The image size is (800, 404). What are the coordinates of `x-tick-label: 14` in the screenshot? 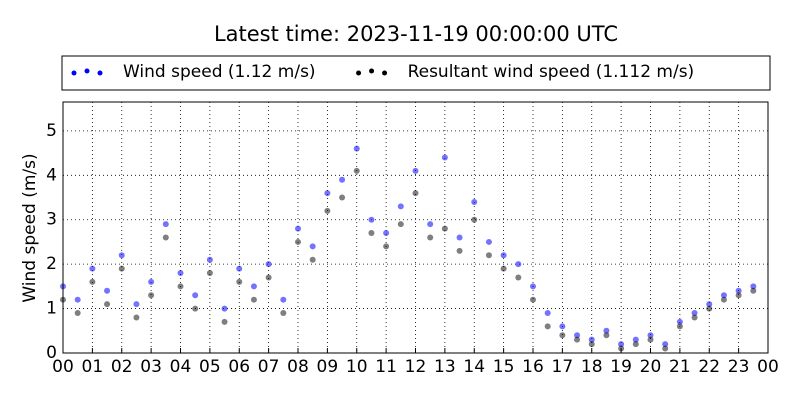 It's located at (474, 367).